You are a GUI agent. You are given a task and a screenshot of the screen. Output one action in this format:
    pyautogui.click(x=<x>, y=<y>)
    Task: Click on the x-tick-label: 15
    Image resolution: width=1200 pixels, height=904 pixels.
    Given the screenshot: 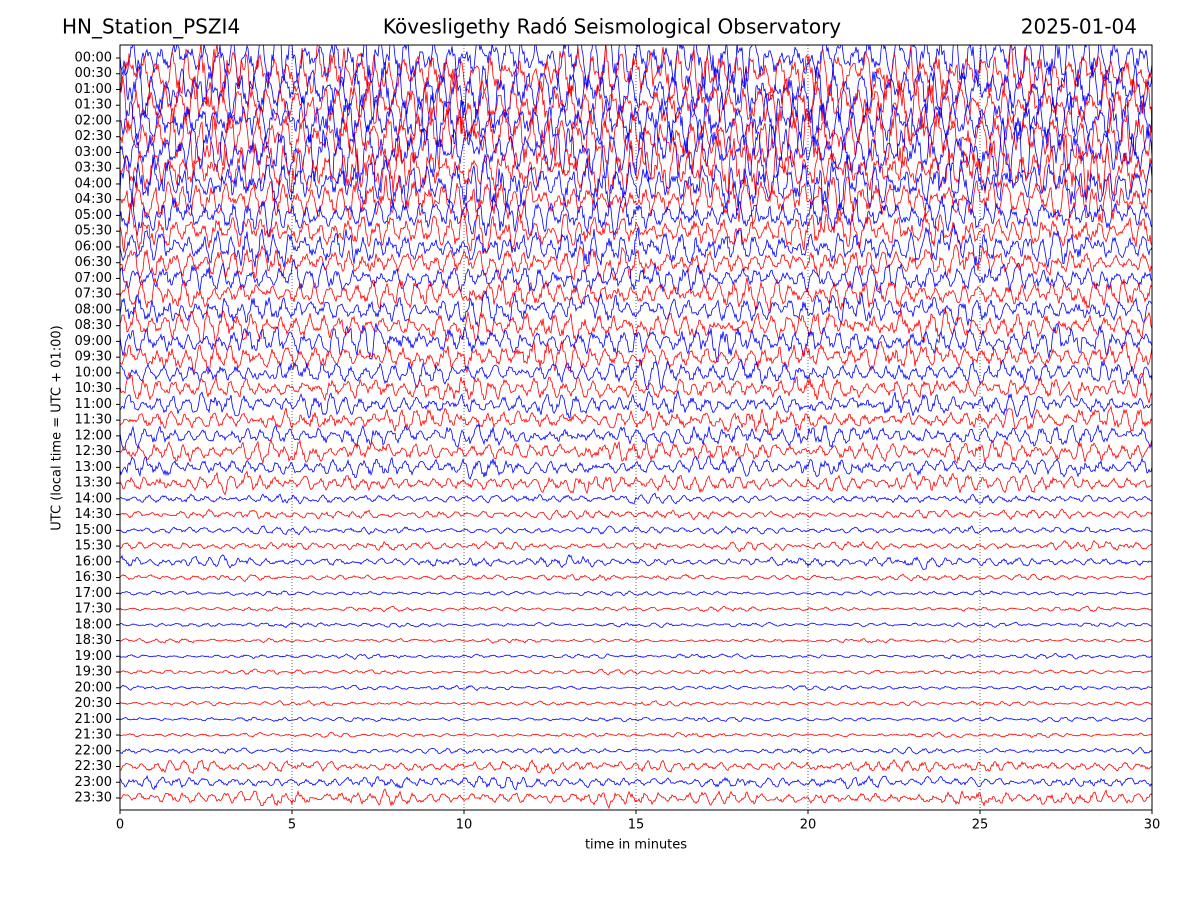 What is the action you would take?
    pyautogui.click(x=636, y=825)
    